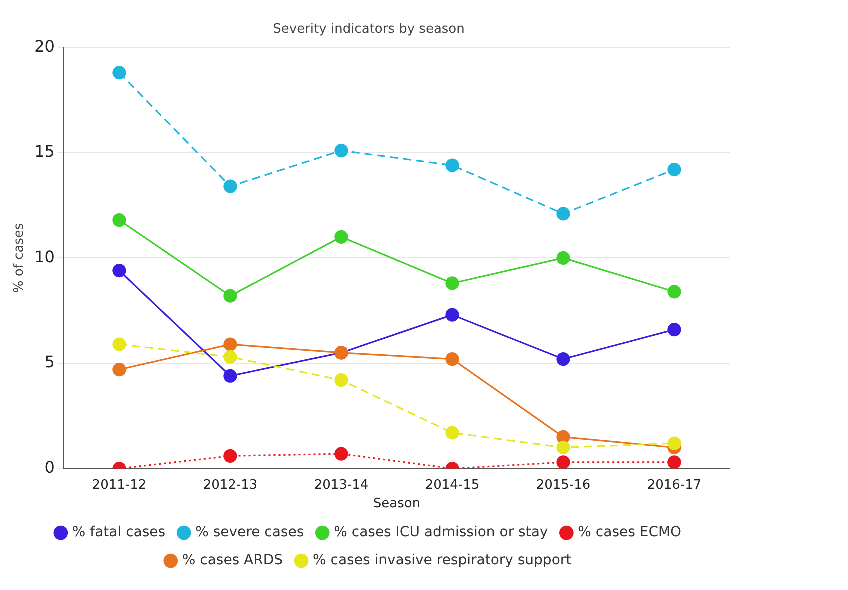 The image size is (848, 590). I want to click on x-tick-label: 2011-12, so click(119, 485).